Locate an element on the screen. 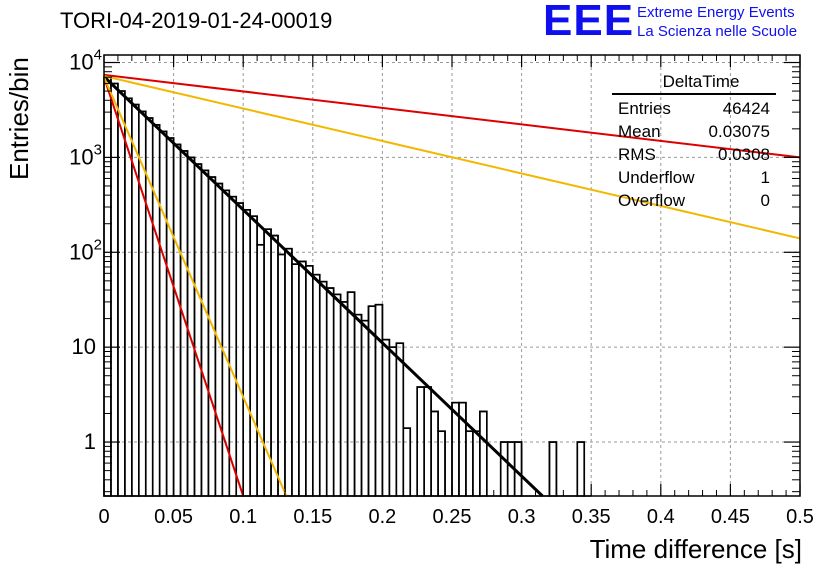  y-tick-label: 1 is located at coordinates (90, 441).